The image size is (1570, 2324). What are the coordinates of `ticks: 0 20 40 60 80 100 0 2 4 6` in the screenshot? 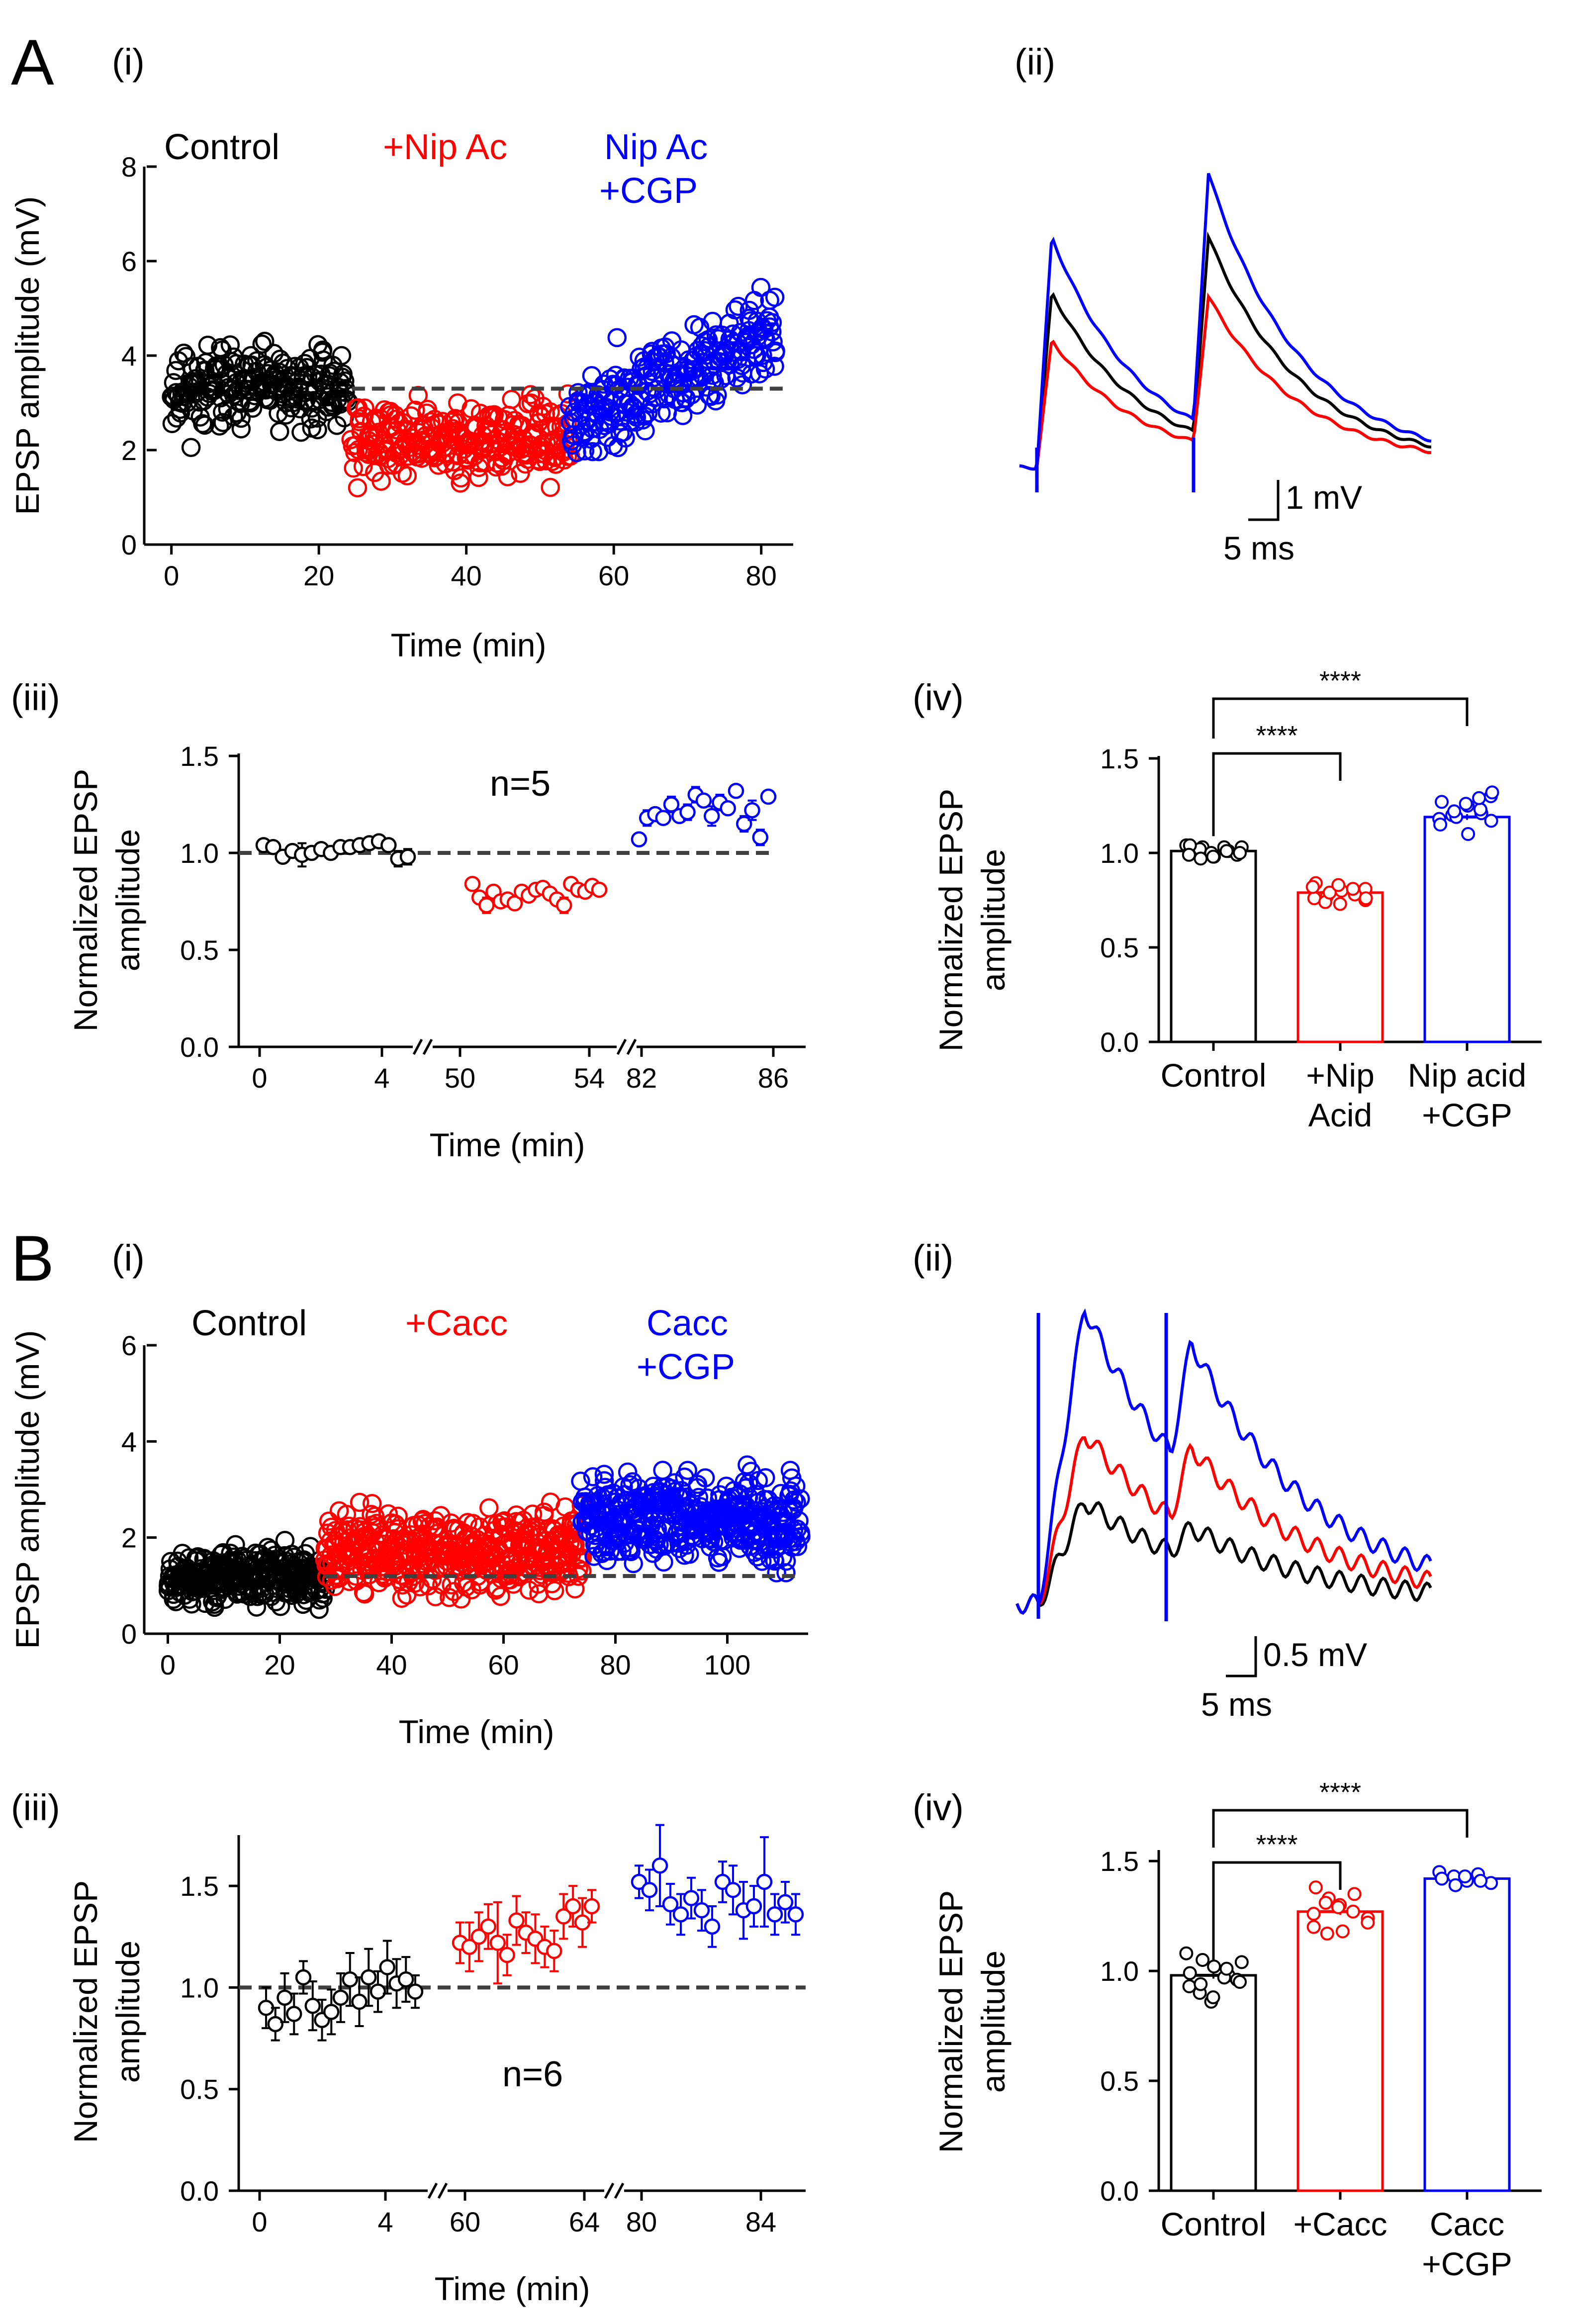 It's located at (436, 1505).